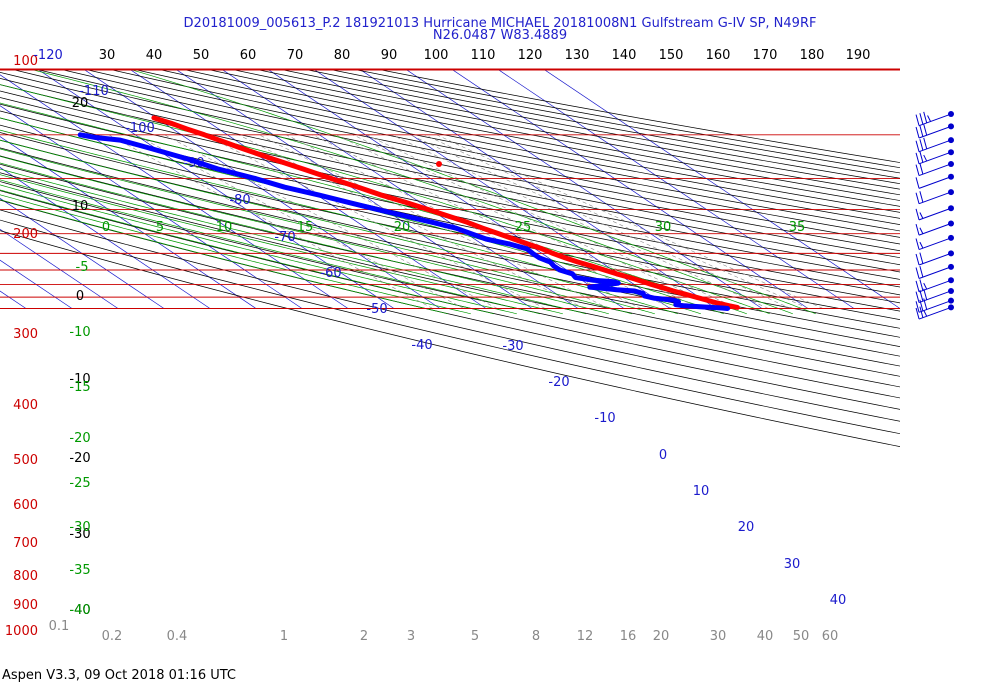 The image size is (1000, 700). What do you see at coordinates (284, 636) in the screenshot?
I see `mixing-ratio-label: 1` at bounding box center [284, 636].